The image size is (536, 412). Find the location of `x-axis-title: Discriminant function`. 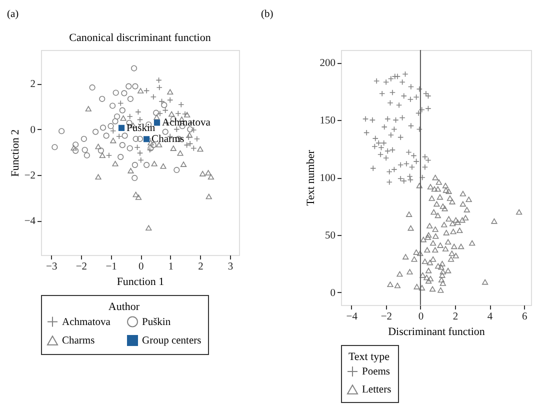

x-axis-title: Discriminant function is located at coordinates (437, 332).